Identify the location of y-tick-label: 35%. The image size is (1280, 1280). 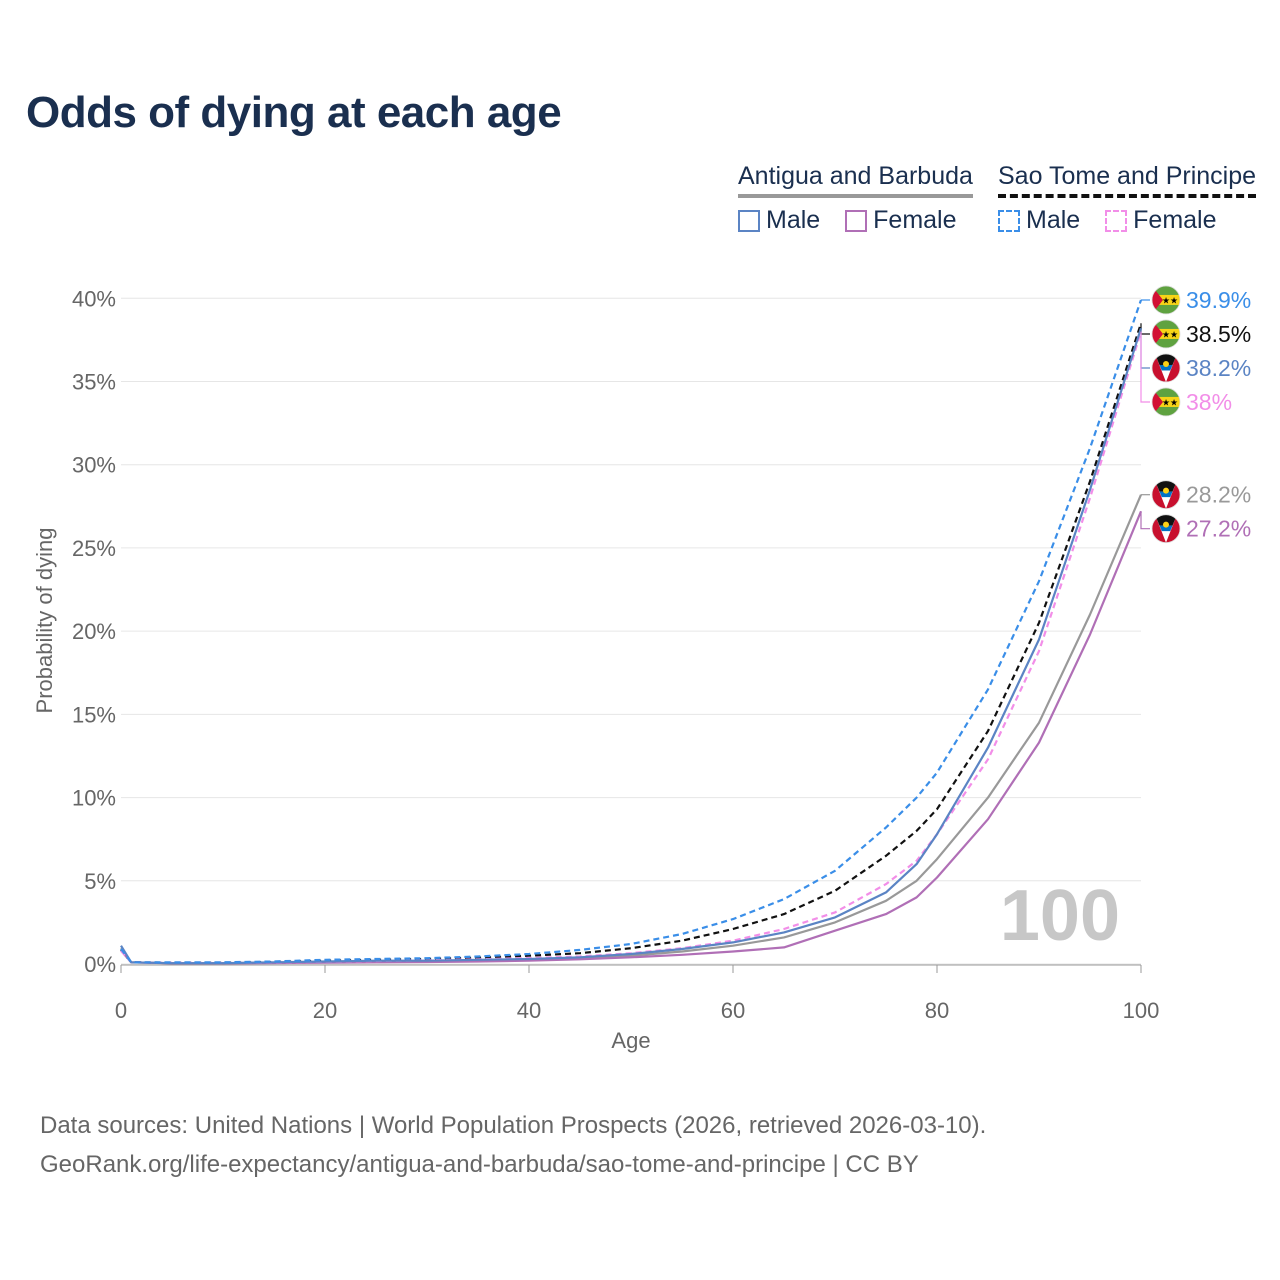
(94, 382).